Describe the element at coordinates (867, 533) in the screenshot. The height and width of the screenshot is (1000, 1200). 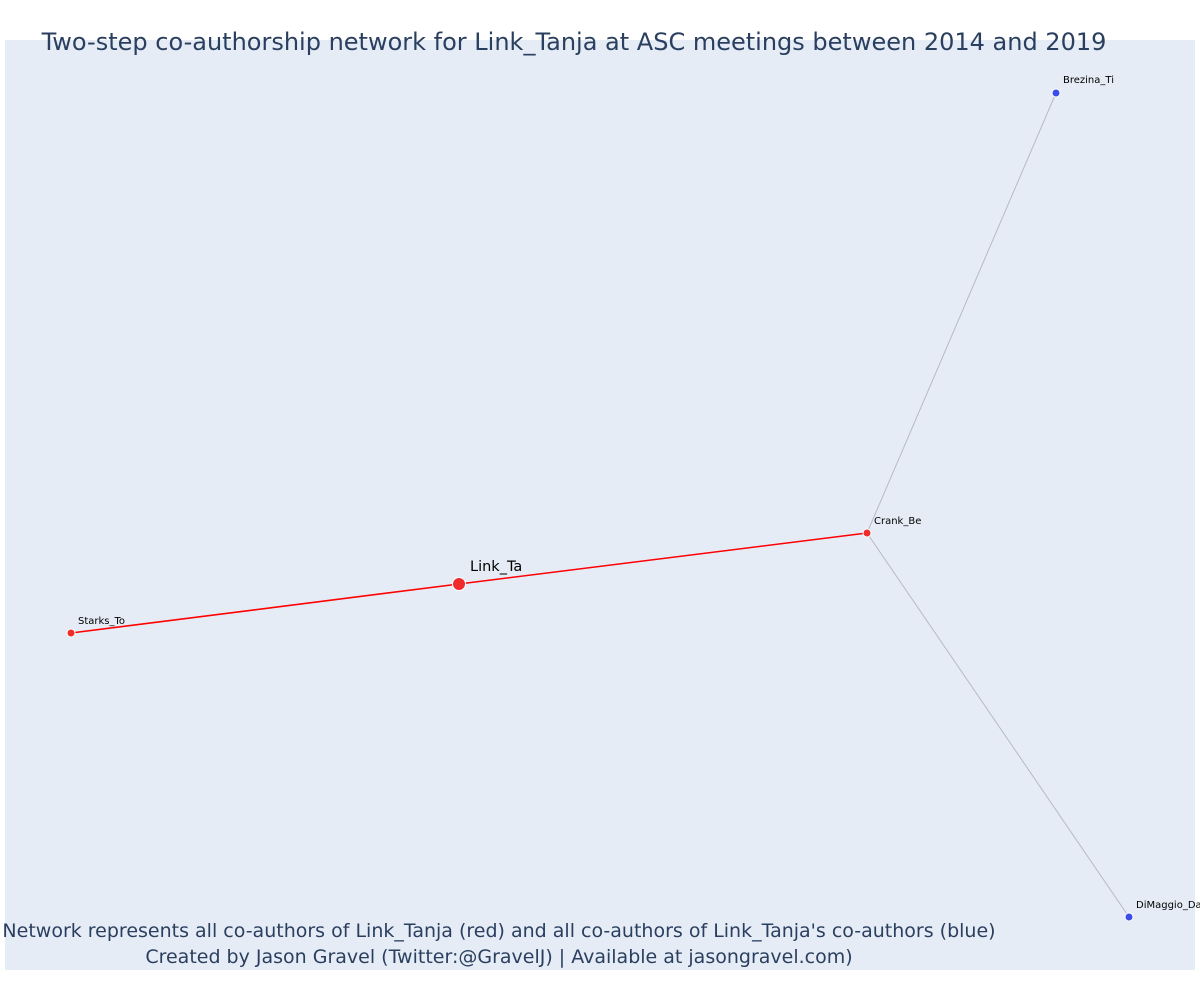
I see `node-Crank_Be` at that location.